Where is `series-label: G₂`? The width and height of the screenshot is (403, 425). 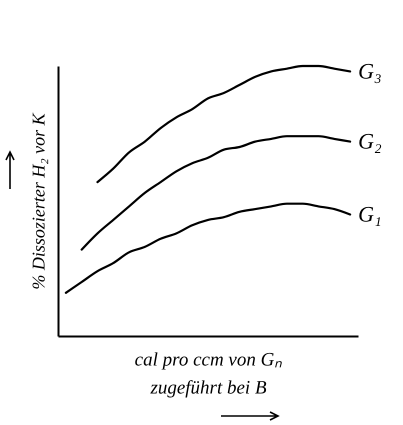 series-label: G₂ is located at coordinates (370, 141).